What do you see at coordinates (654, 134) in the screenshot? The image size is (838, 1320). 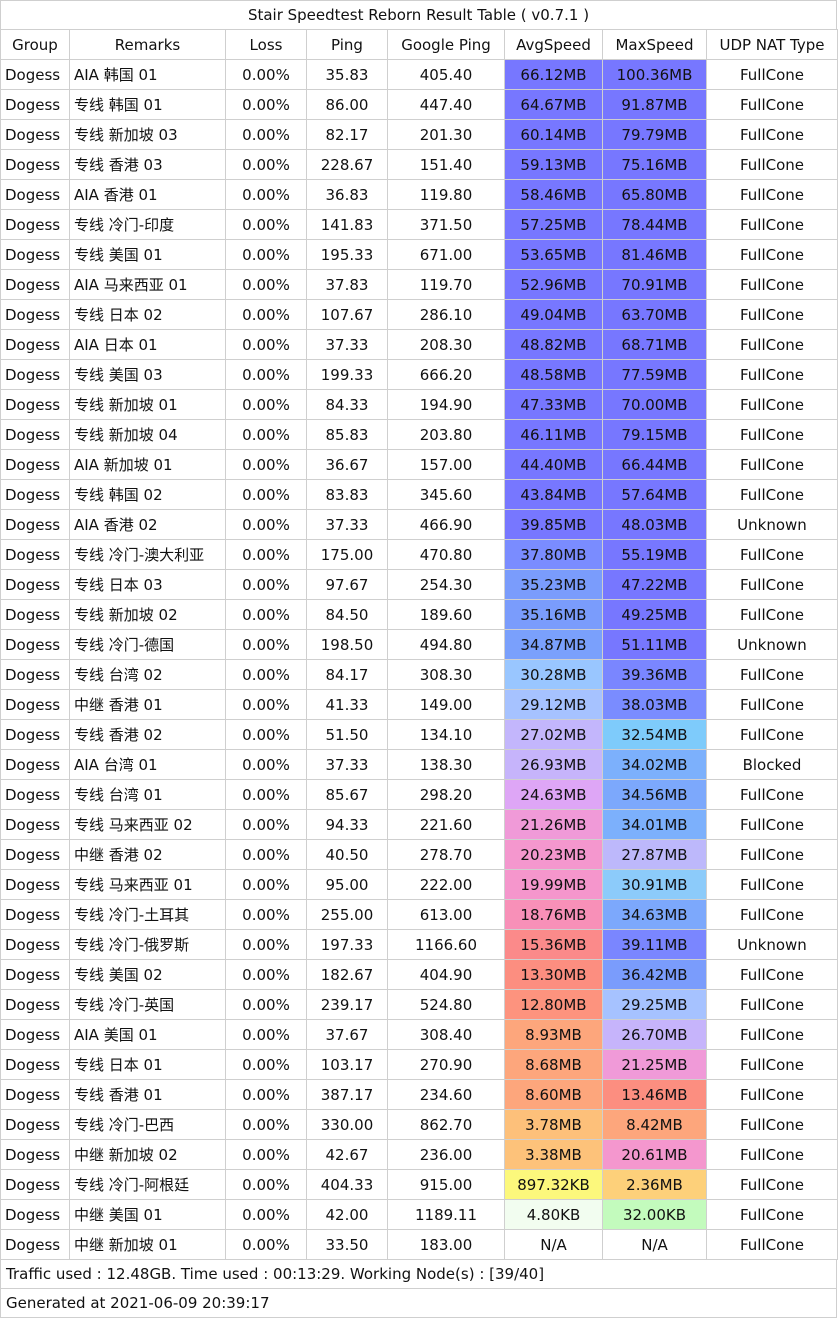 I see `cell-max-speed: 79.79MB` at bounding box center [654, 134].